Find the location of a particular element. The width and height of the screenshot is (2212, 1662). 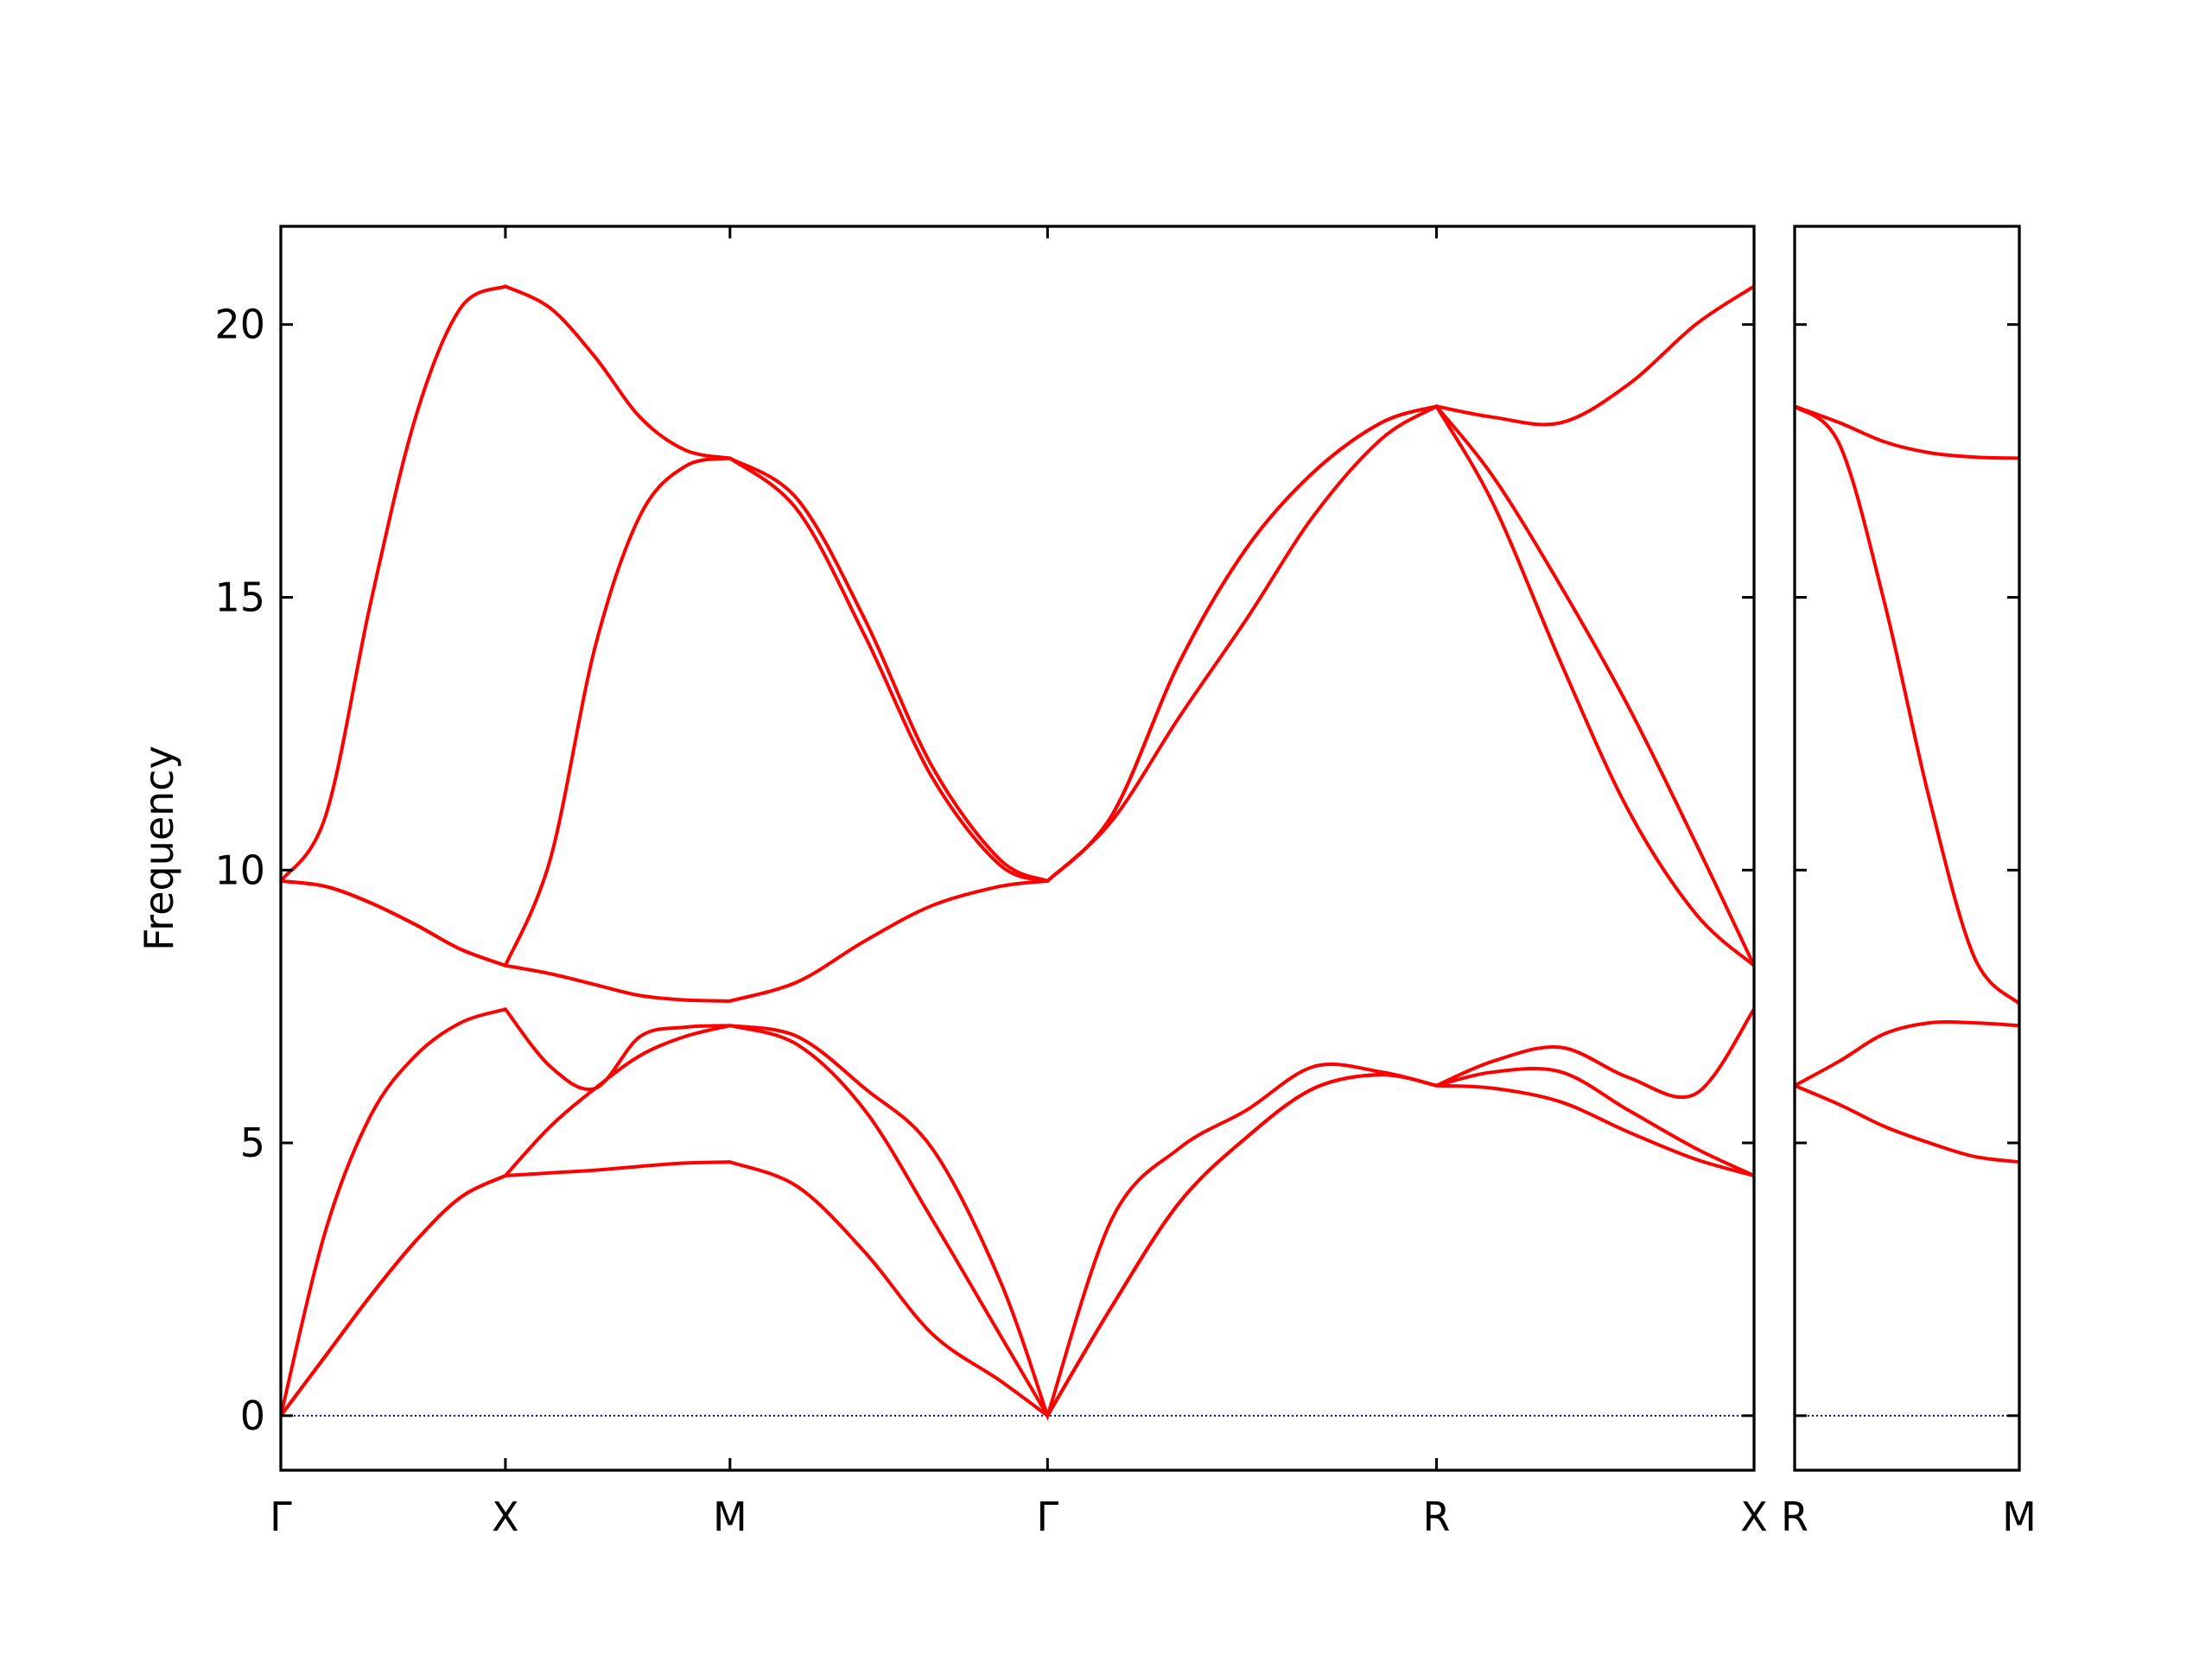

y-tick-label: 0 is located at coordinates (252, 1415).